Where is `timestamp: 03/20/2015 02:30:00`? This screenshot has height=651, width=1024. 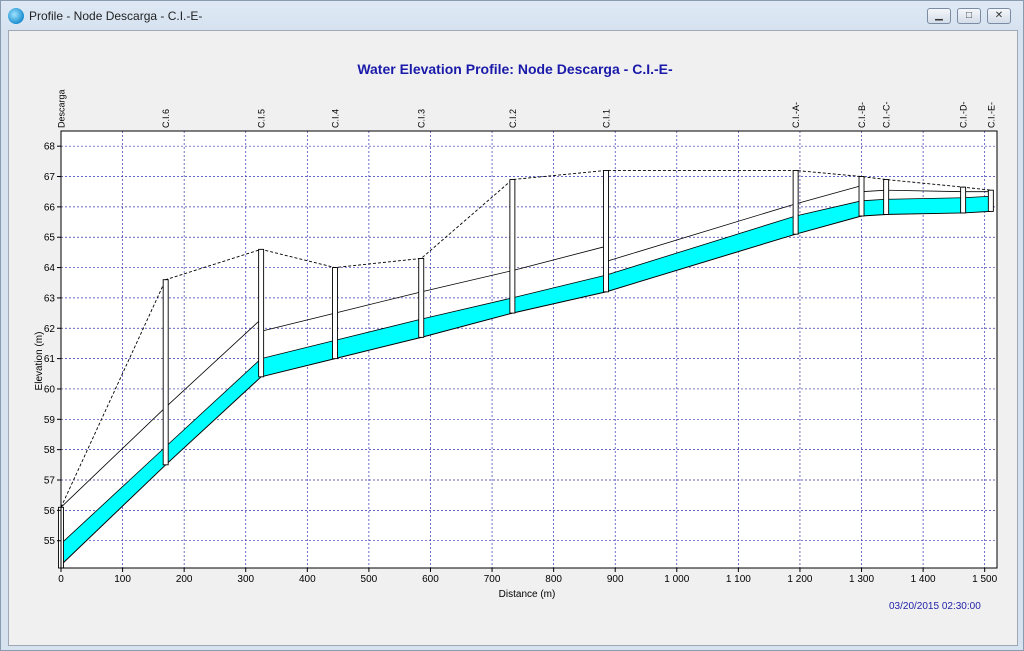
timestamp: 03/20/2015 02:30:00 is located at coordinates (935, 606).